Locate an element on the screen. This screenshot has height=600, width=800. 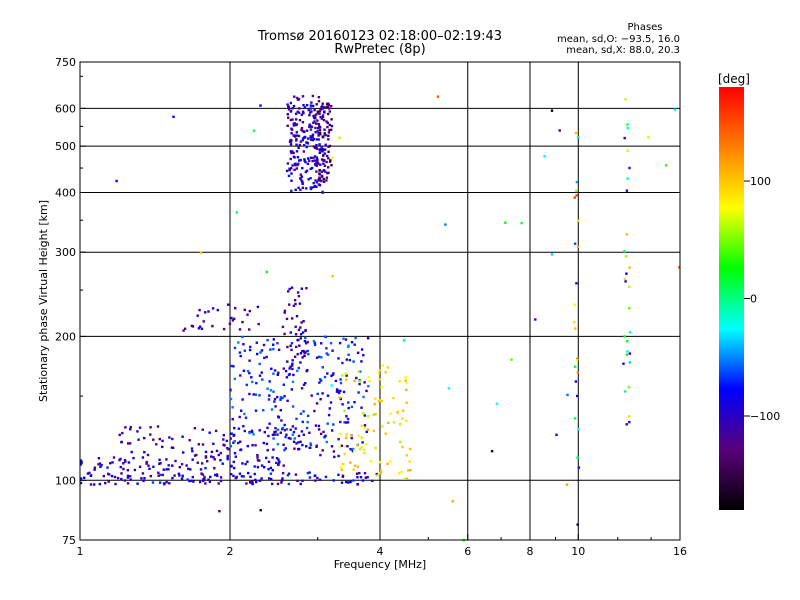
y-axis-ticks: 75 100 200 300 400 500 600 750 is located at coordinates (70, 301).